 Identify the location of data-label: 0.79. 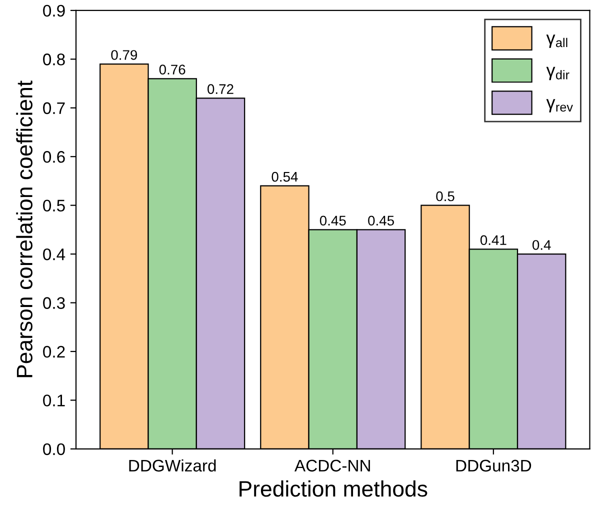
(124, 55).